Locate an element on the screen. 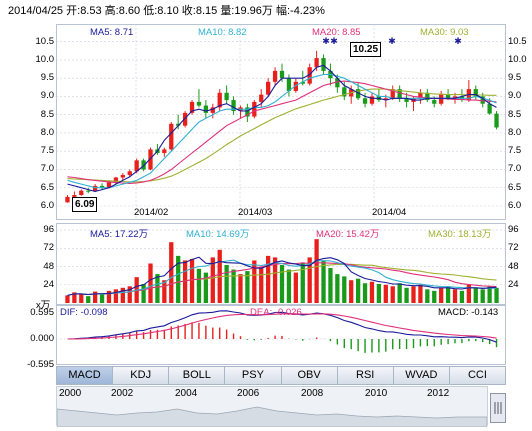 The image size is (532, 431). x-tick-apr: 2014/04 is located at coordinates (389, 212).